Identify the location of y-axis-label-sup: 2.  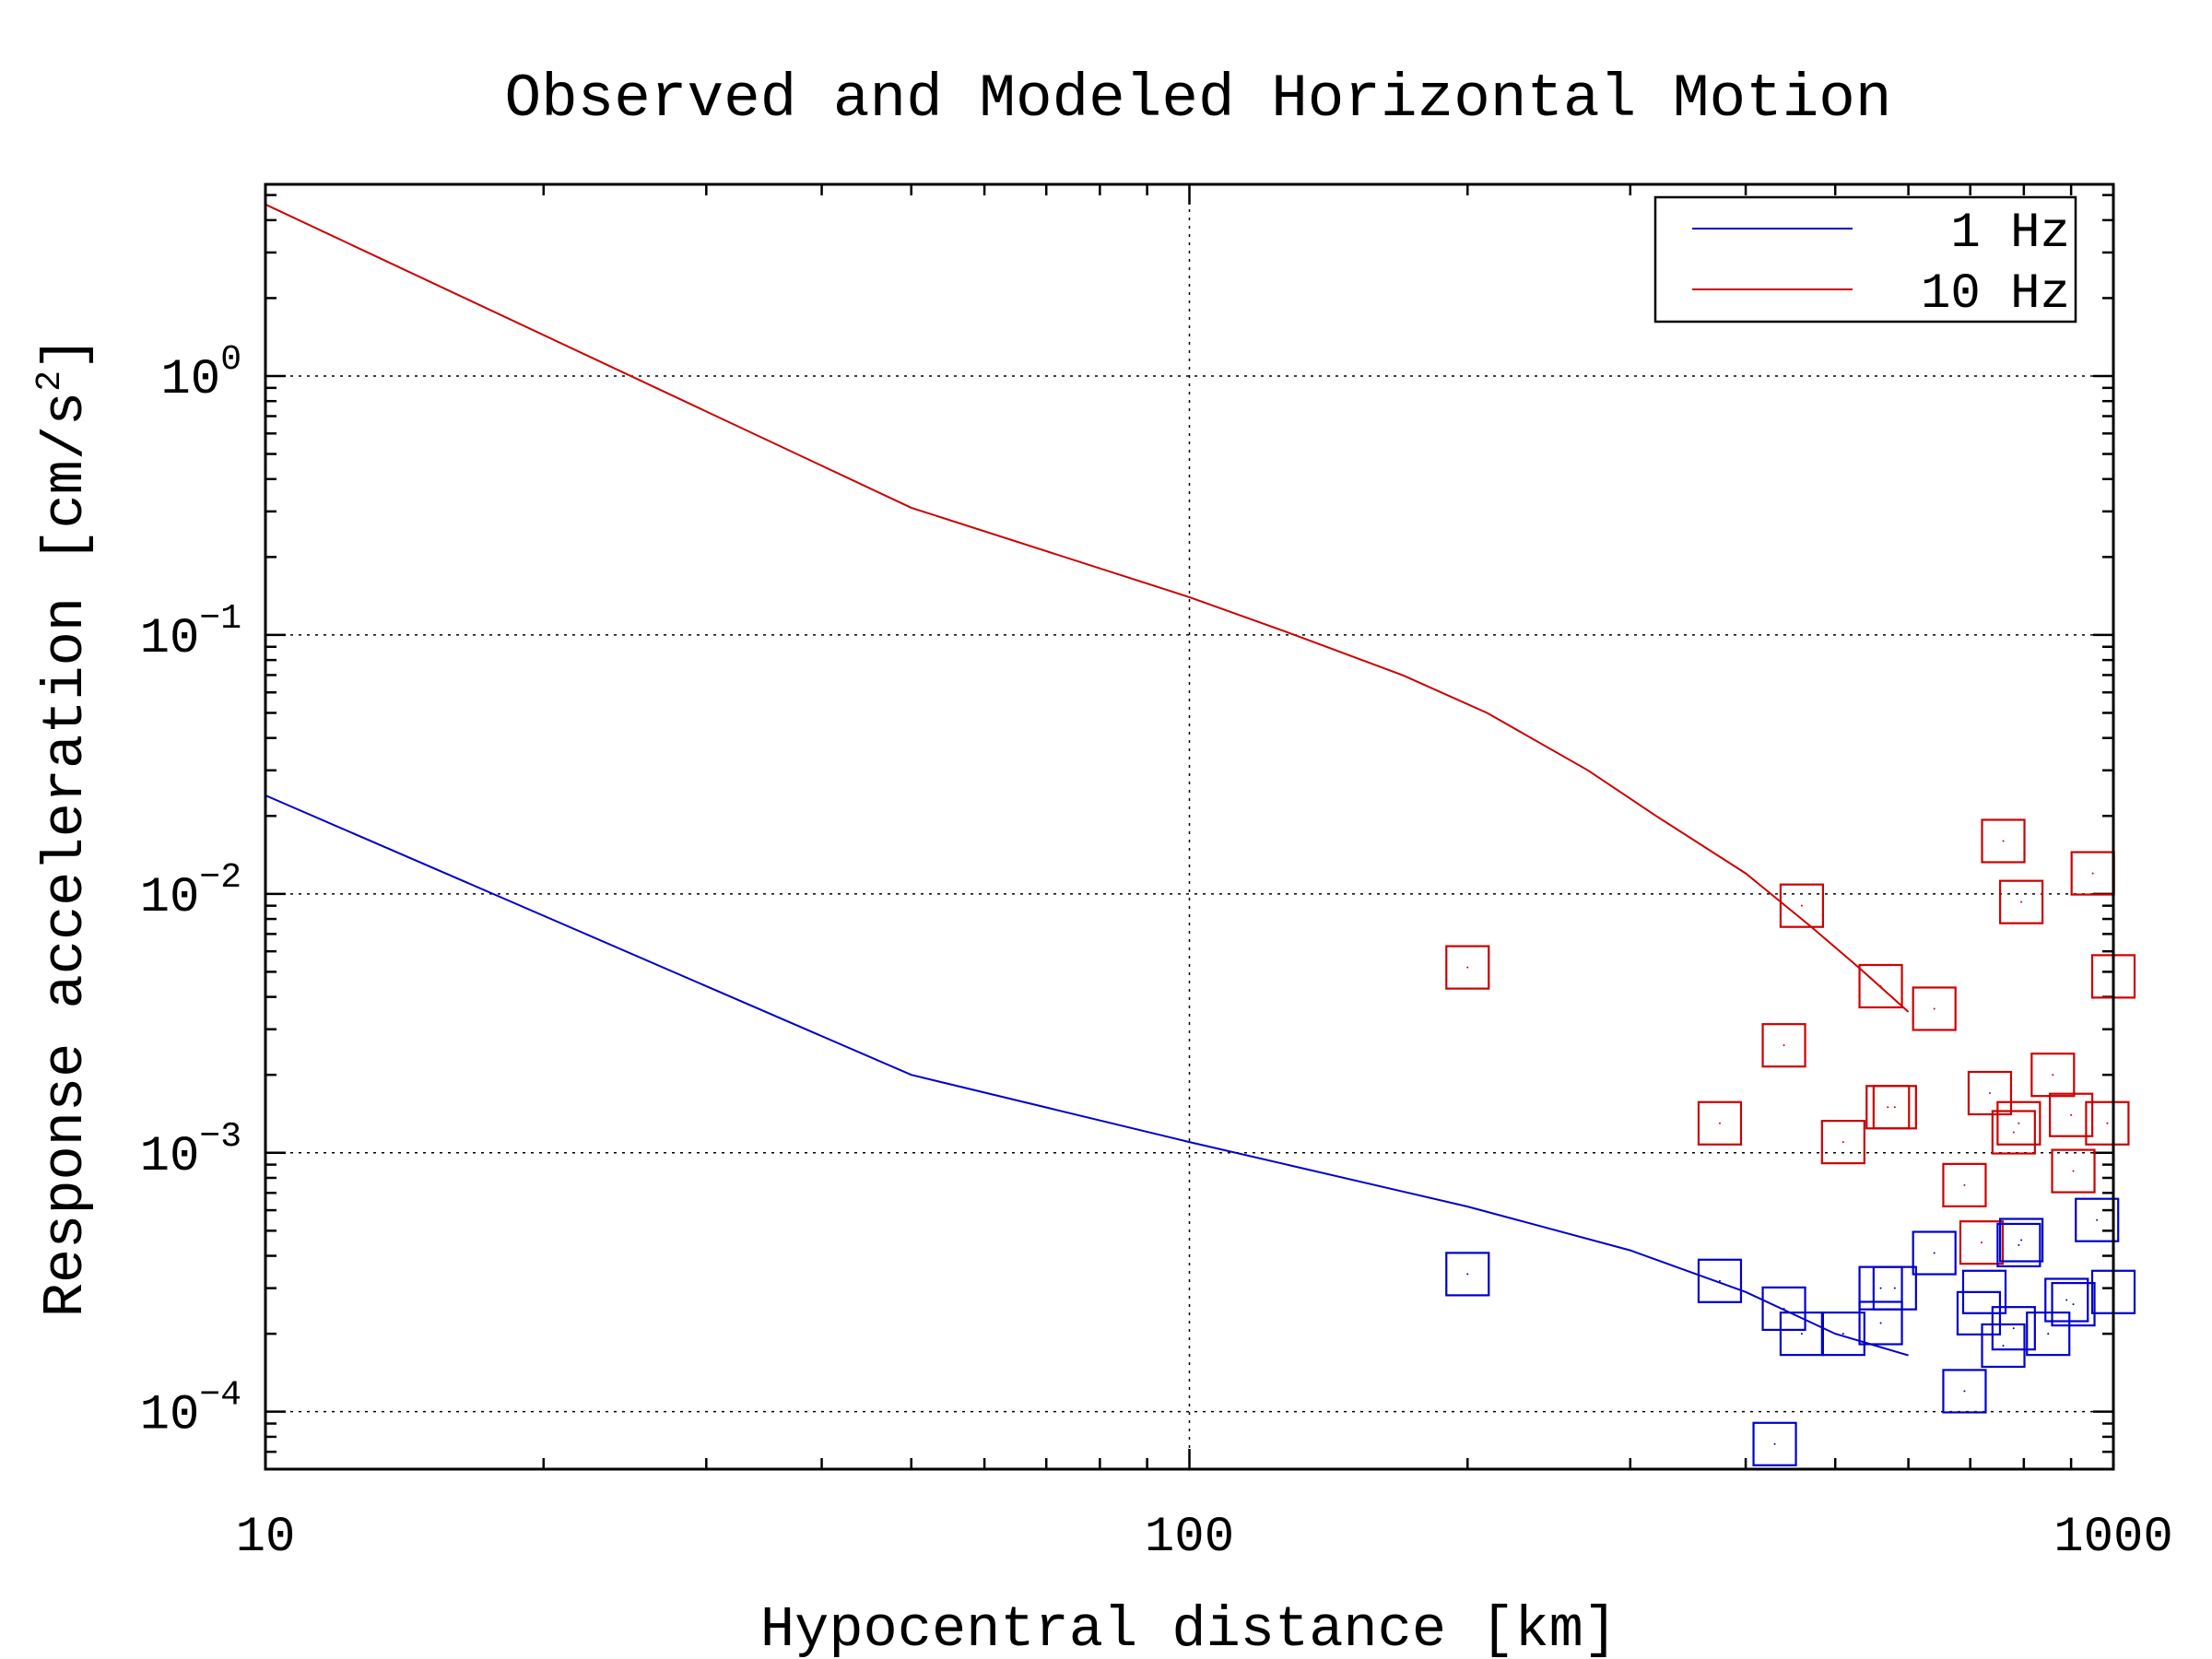
(50, 381).